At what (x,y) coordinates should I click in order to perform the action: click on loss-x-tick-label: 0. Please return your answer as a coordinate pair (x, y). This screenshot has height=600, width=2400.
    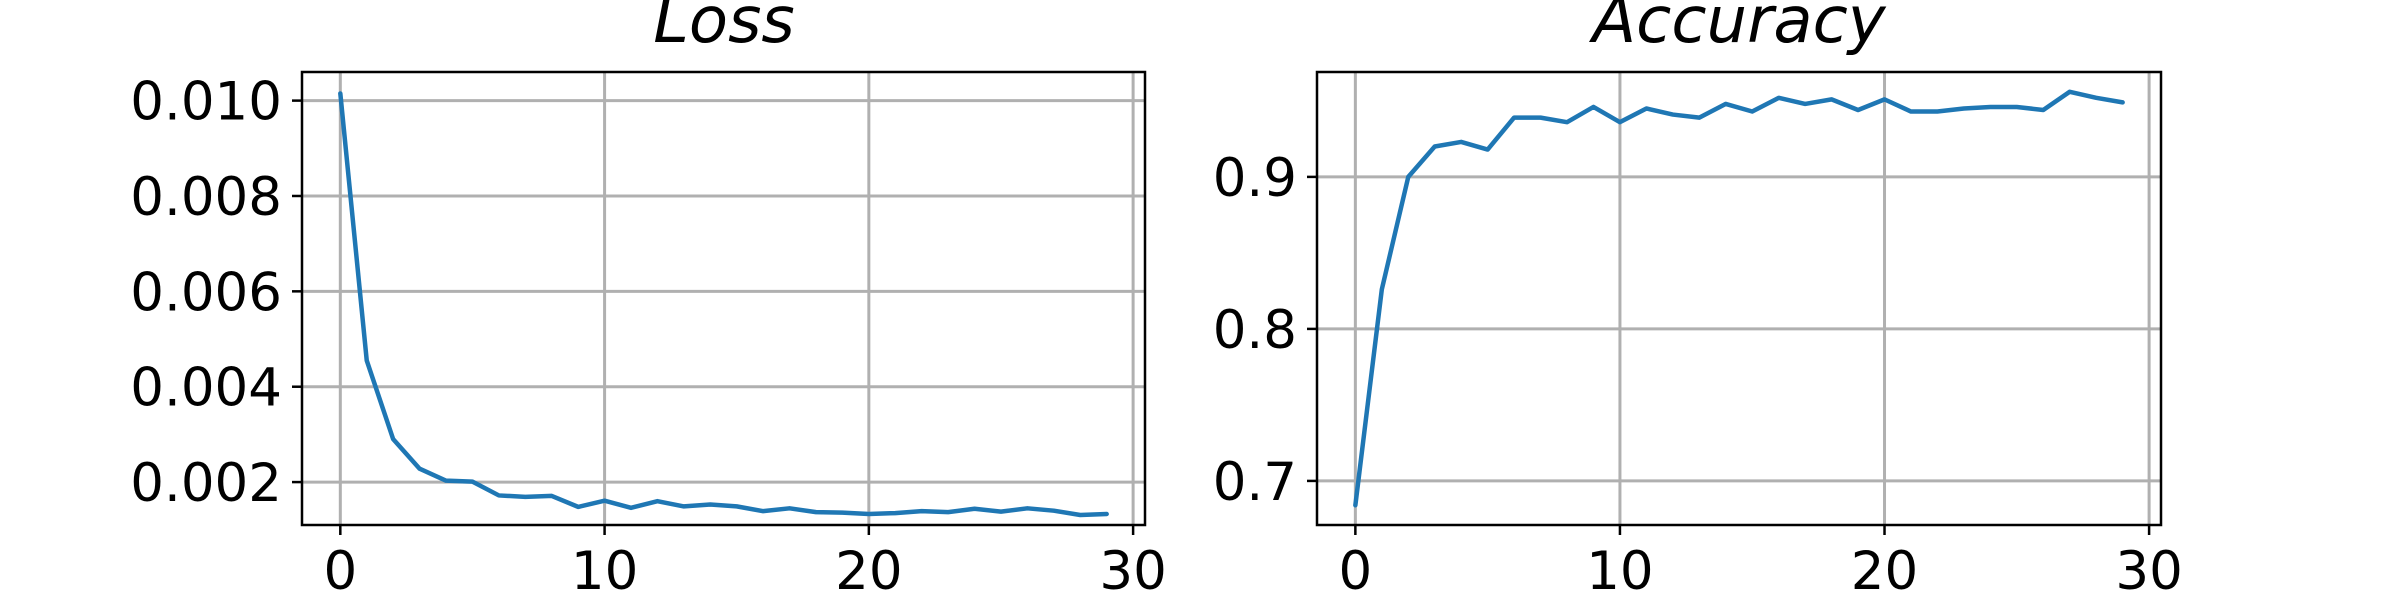
    Looking at the image, I should click on (340, 570).